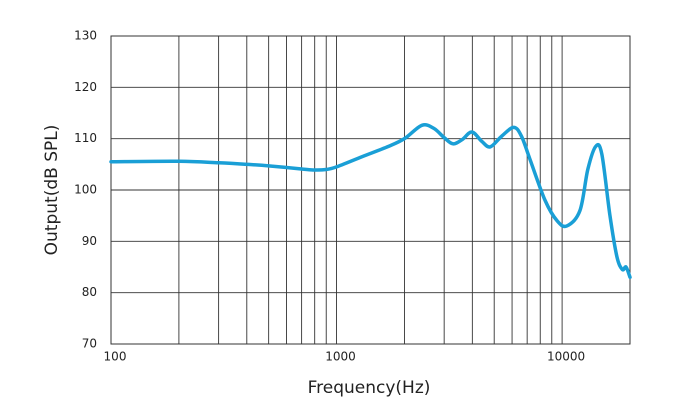 This screenshot has height=419, width=681. Describe the element at coordinates (89, 241) in the screenshot. I see `y-tick-label: 90` at that location.